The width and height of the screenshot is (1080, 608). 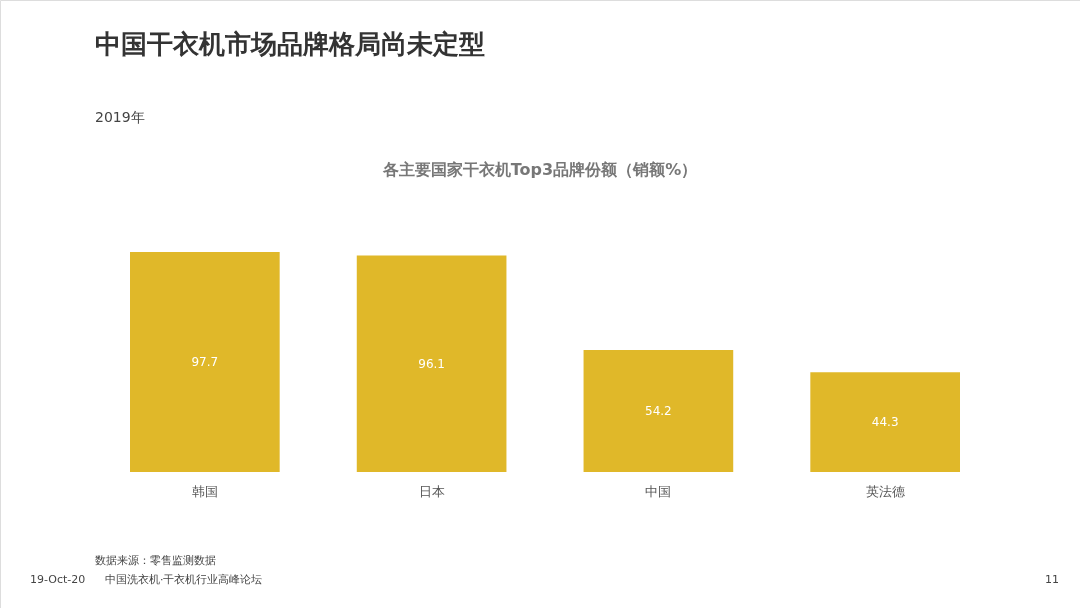 I want to click on data-label: 96.1, so click(x=431, y=363).